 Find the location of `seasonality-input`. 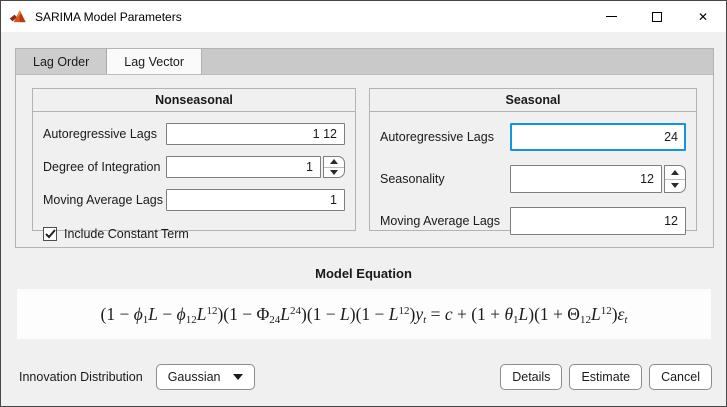

seasonality-input is located at coordinates (586, 179).